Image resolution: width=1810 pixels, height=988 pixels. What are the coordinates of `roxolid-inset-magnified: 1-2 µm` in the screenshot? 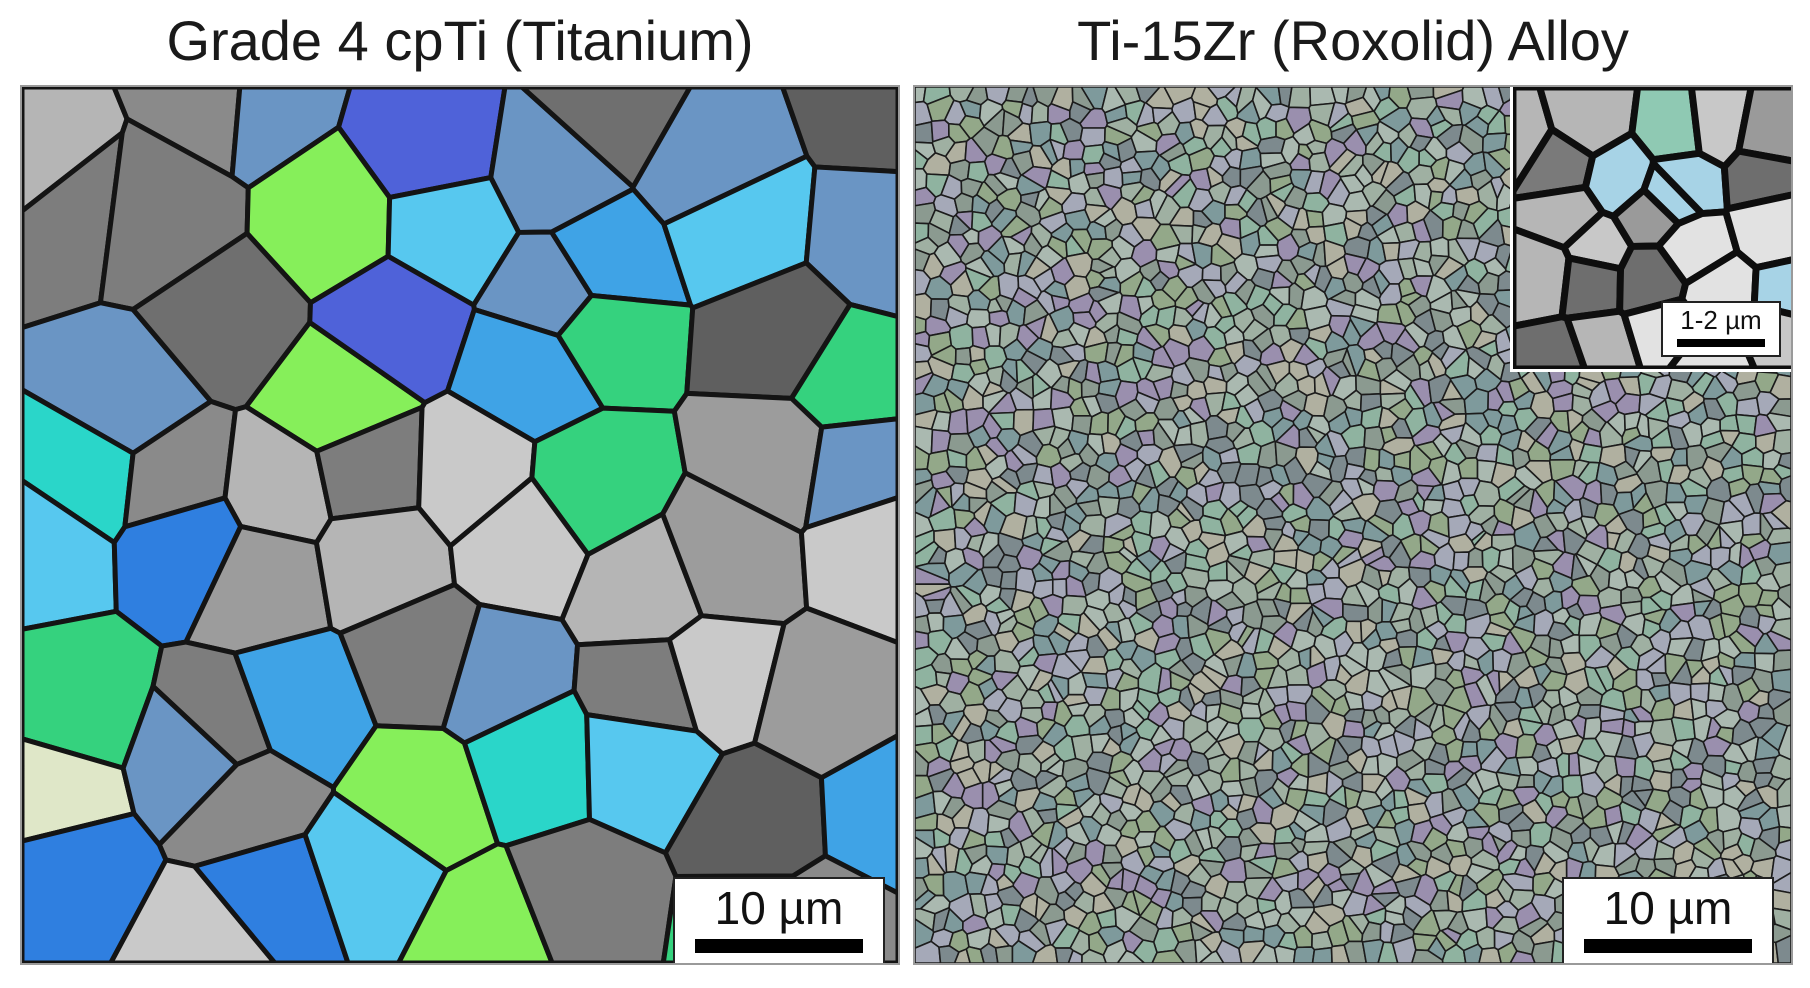 It's located at (1650, 229).